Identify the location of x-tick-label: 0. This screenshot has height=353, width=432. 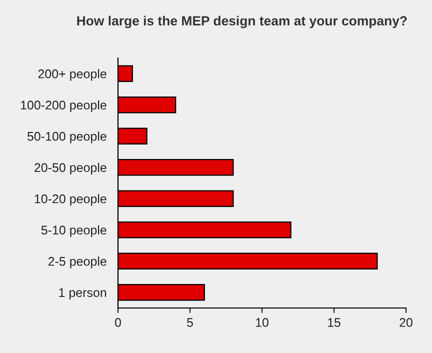
(118, 322).